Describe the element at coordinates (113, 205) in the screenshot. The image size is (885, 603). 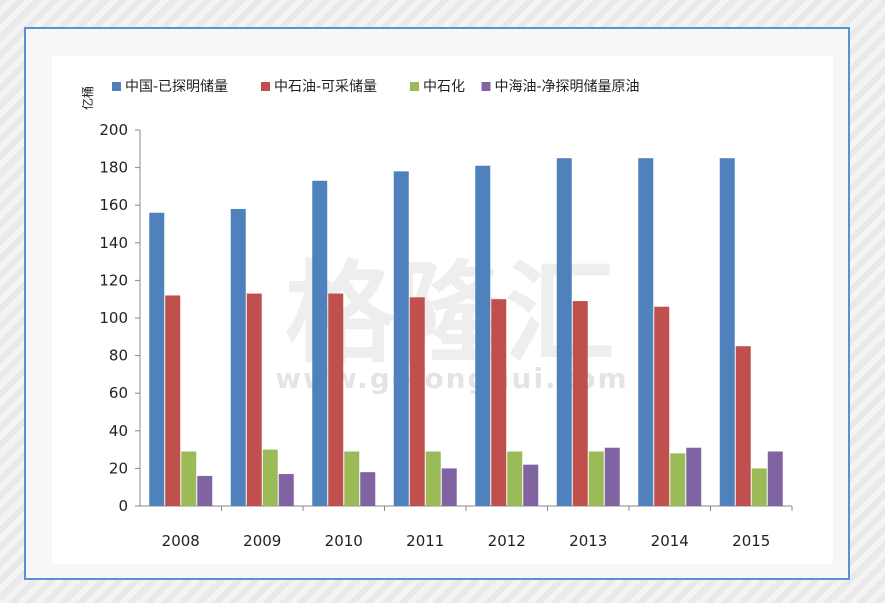
I see `y-tick-label: 160` at that location.